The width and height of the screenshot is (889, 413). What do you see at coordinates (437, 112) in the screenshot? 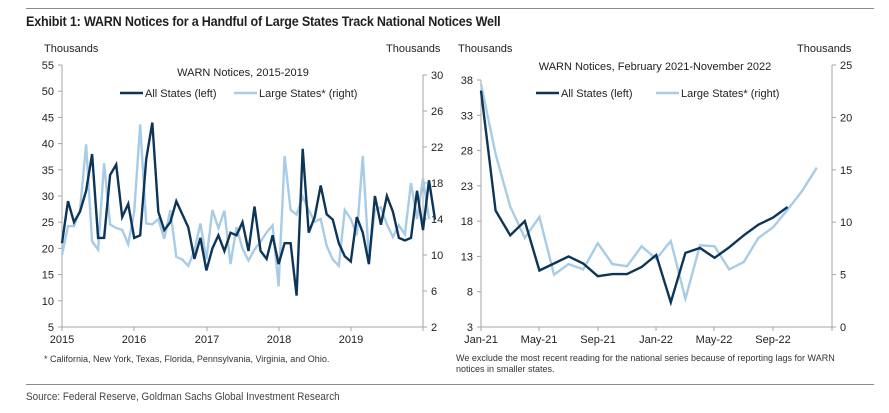
I see `right-y-tick-label: 26` at bounding box center [437, 112].